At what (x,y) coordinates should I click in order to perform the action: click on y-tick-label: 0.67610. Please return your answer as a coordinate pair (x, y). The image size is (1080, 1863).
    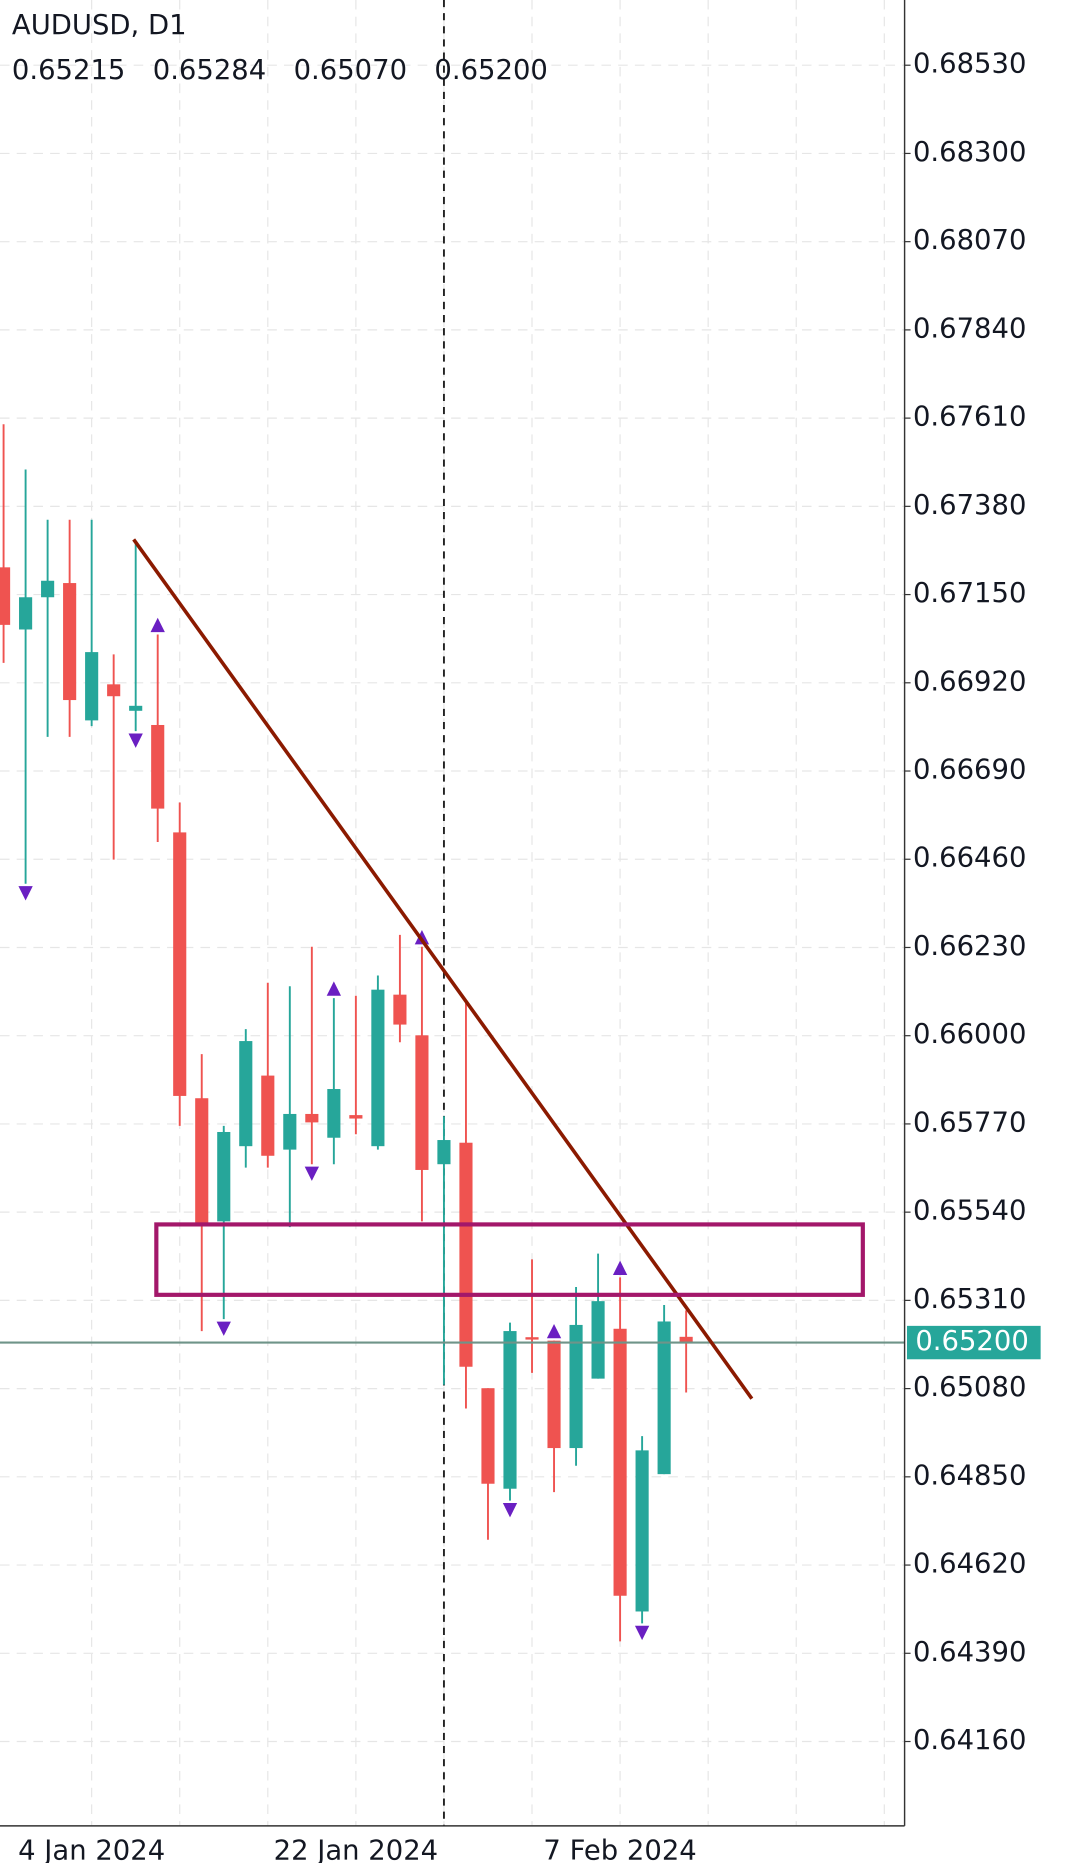
    Looking at the image, I should click on (969, 417).